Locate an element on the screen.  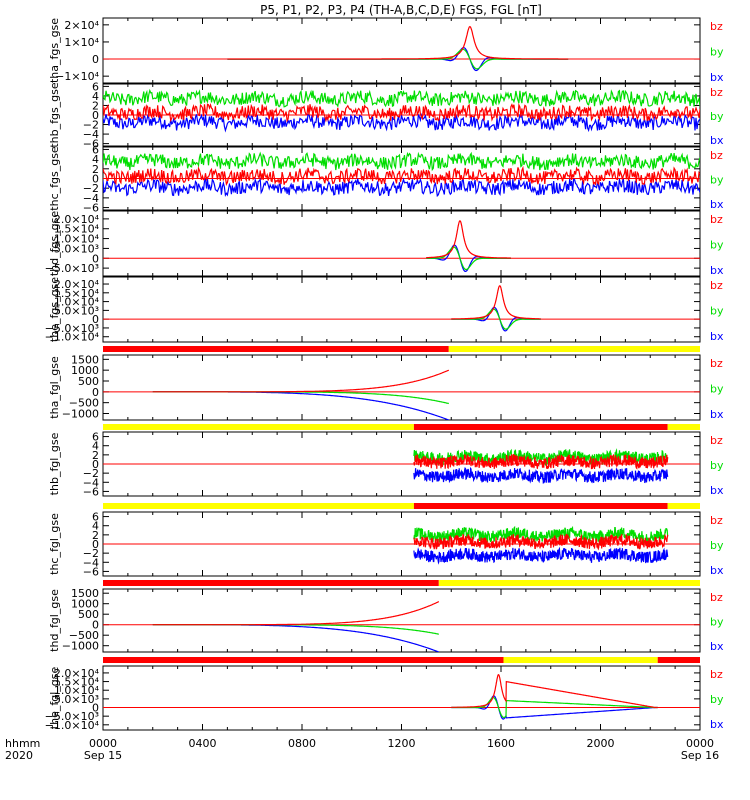
x-axis-year-label: 2020 is located at coordinates (19, 755).